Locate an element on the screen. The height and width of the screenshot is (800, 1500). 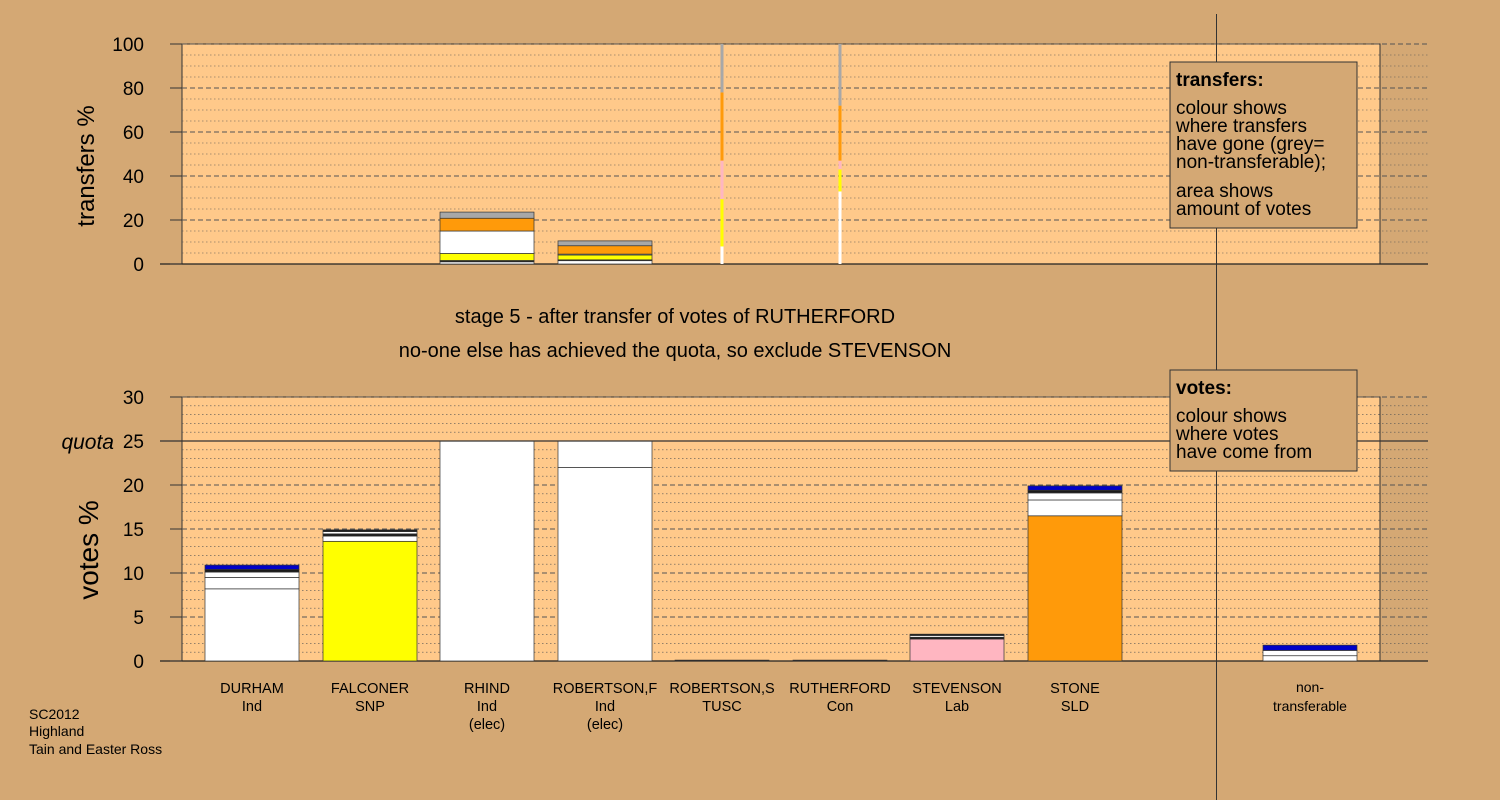
footer-line: SC2012 is located at coordinates (54, 714).